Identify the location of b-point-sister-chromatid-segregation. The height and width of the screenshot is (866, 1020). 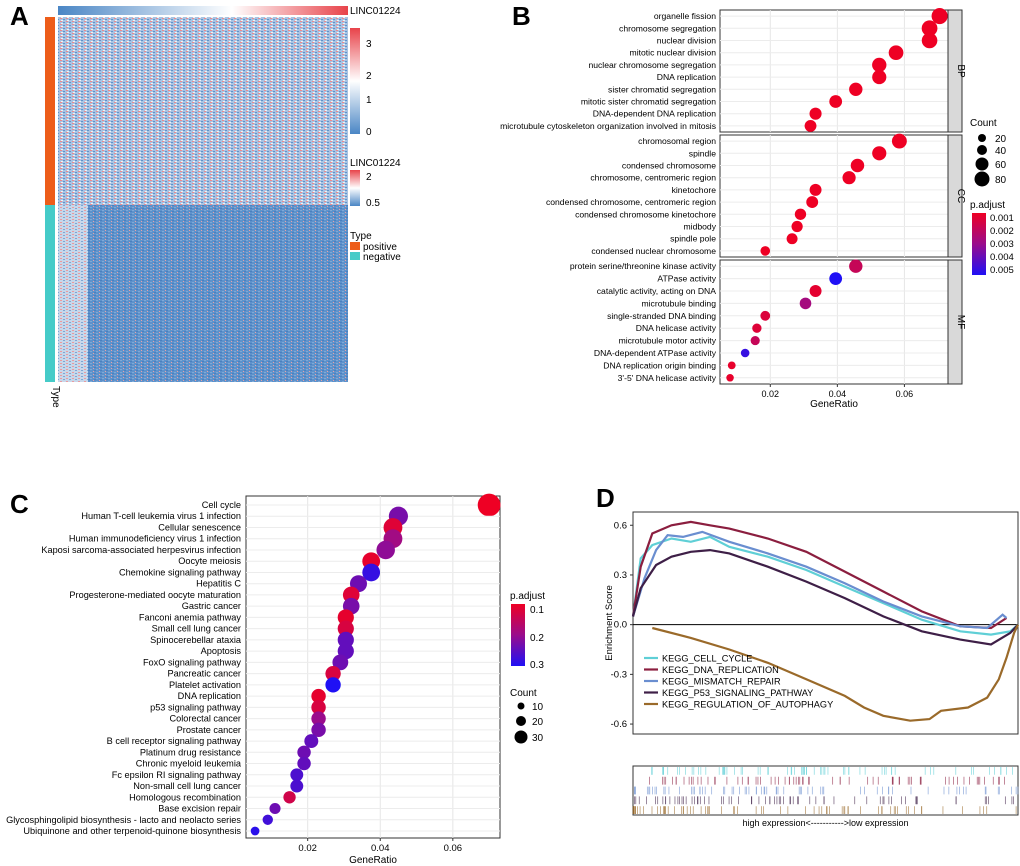
(856, 89).